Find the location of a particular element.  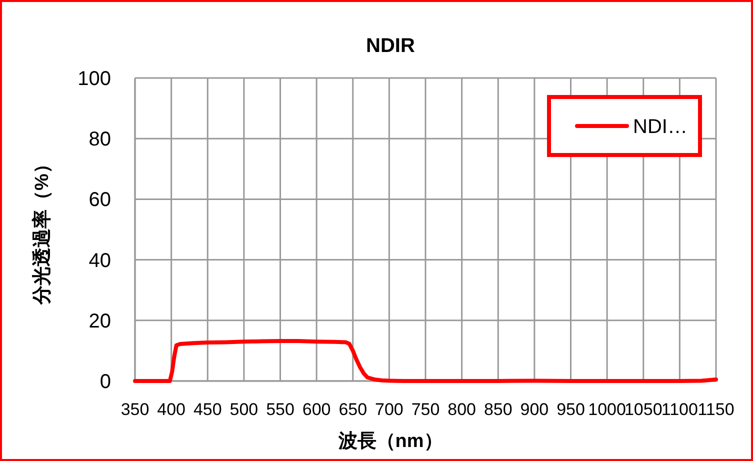

x-tick-label: 400 is located at coordinates (171, 409).